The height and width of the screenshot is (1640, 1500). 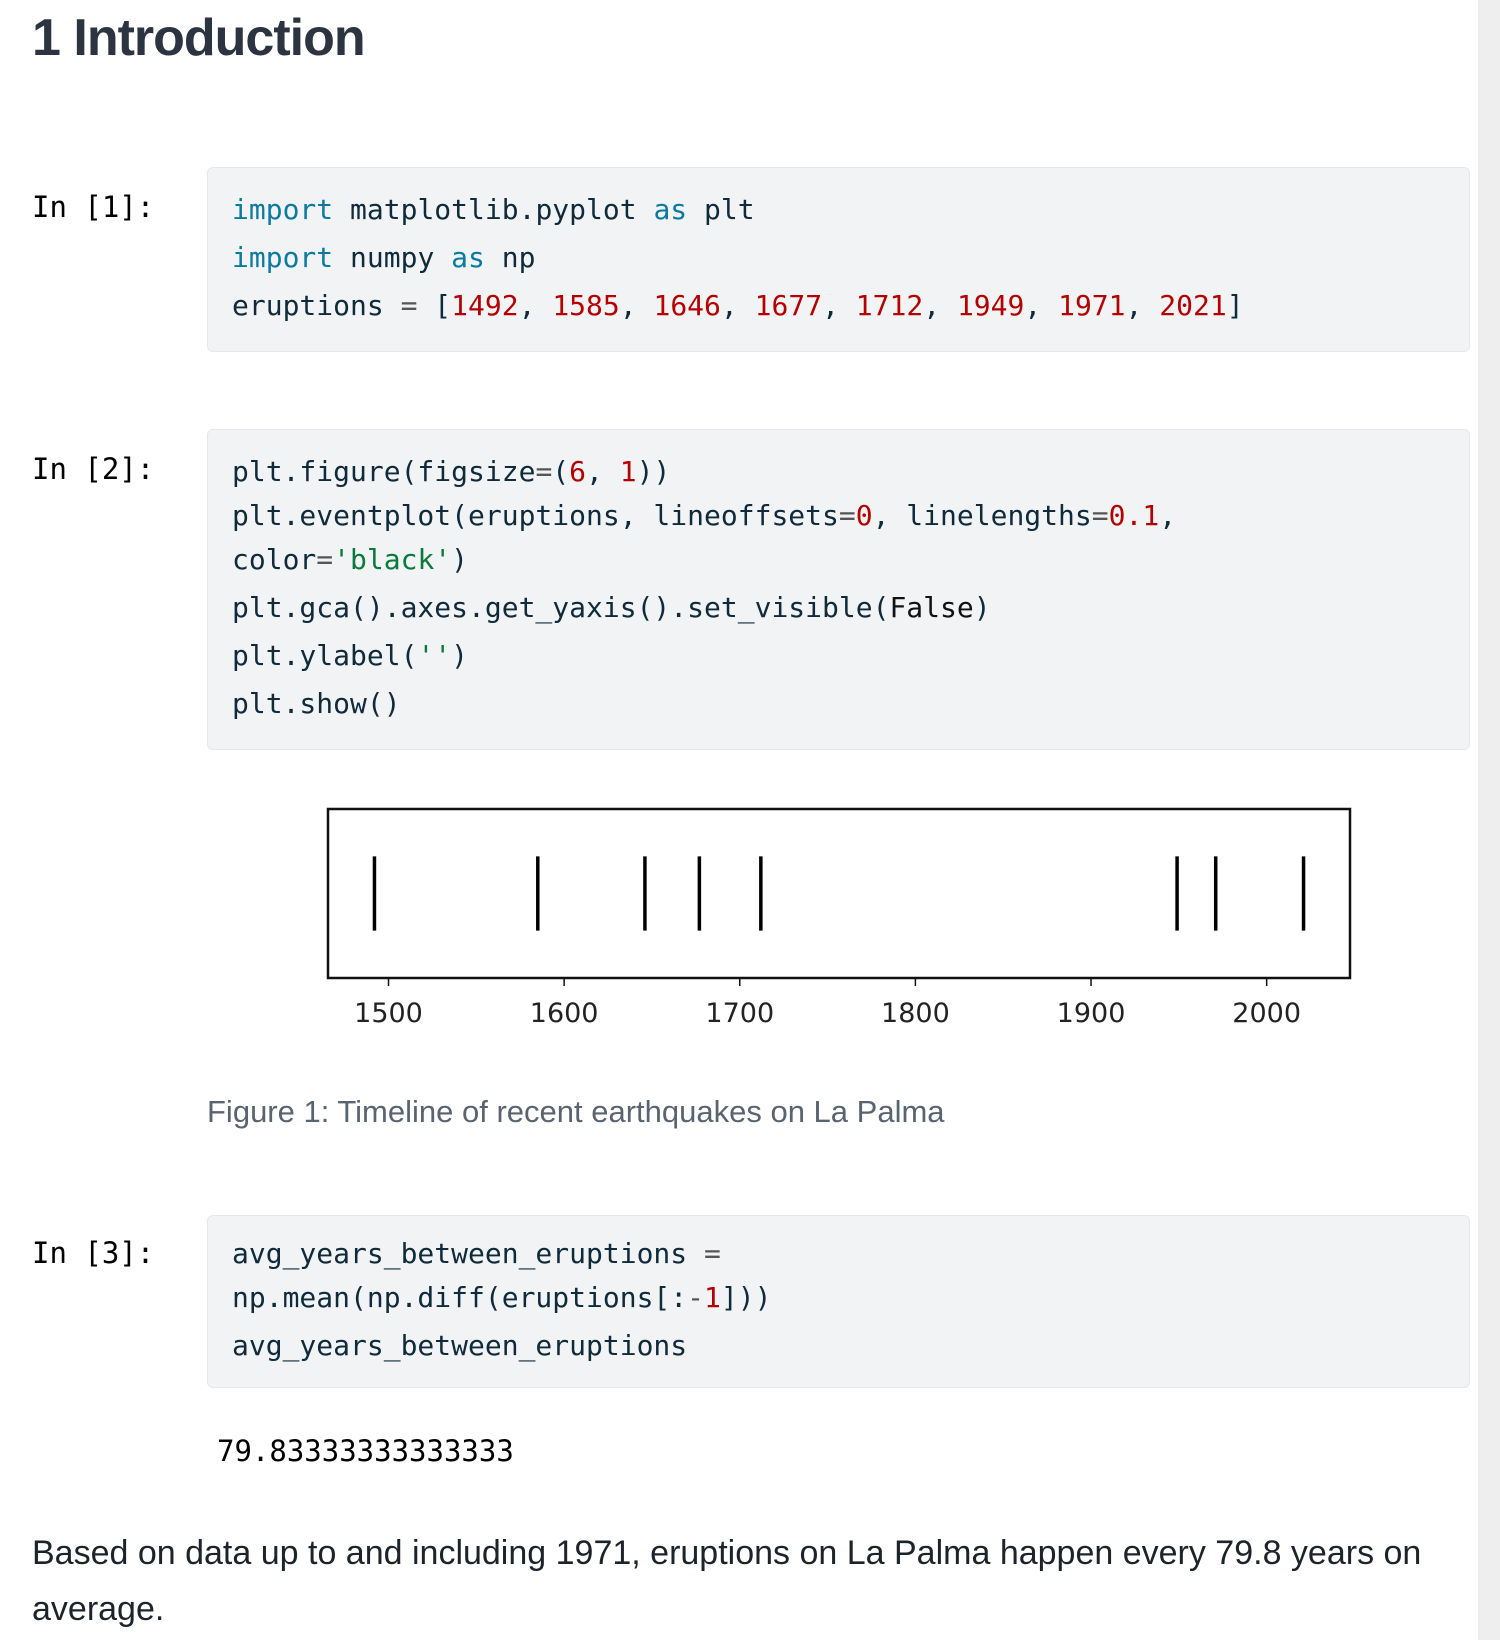 What do you see at coordinates (274, 559) in the screenshot?
I see `code-token: color` at bounding box center [274, 559].